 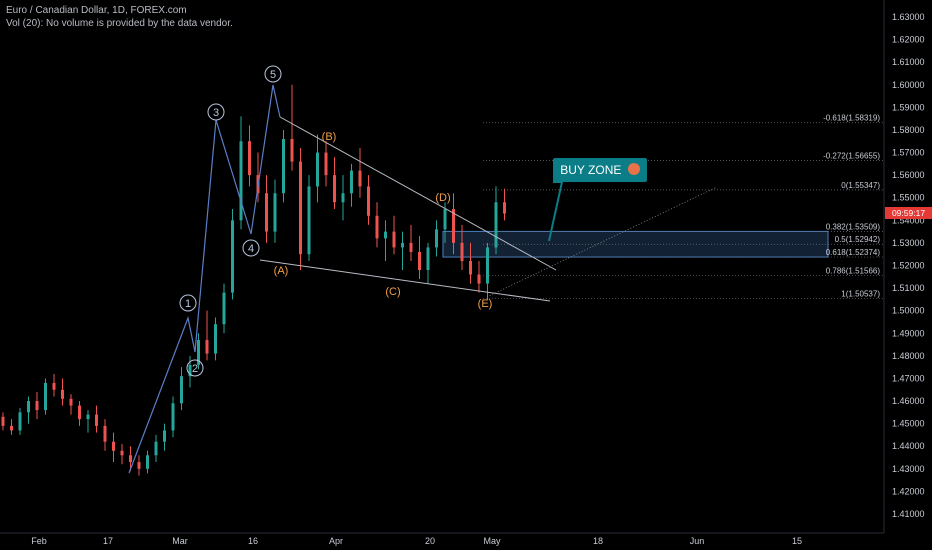 What do you see at coordinates (430, 541) in the screenshot?
I see `time-tick-label: 20` at bounding box center [430, 541].